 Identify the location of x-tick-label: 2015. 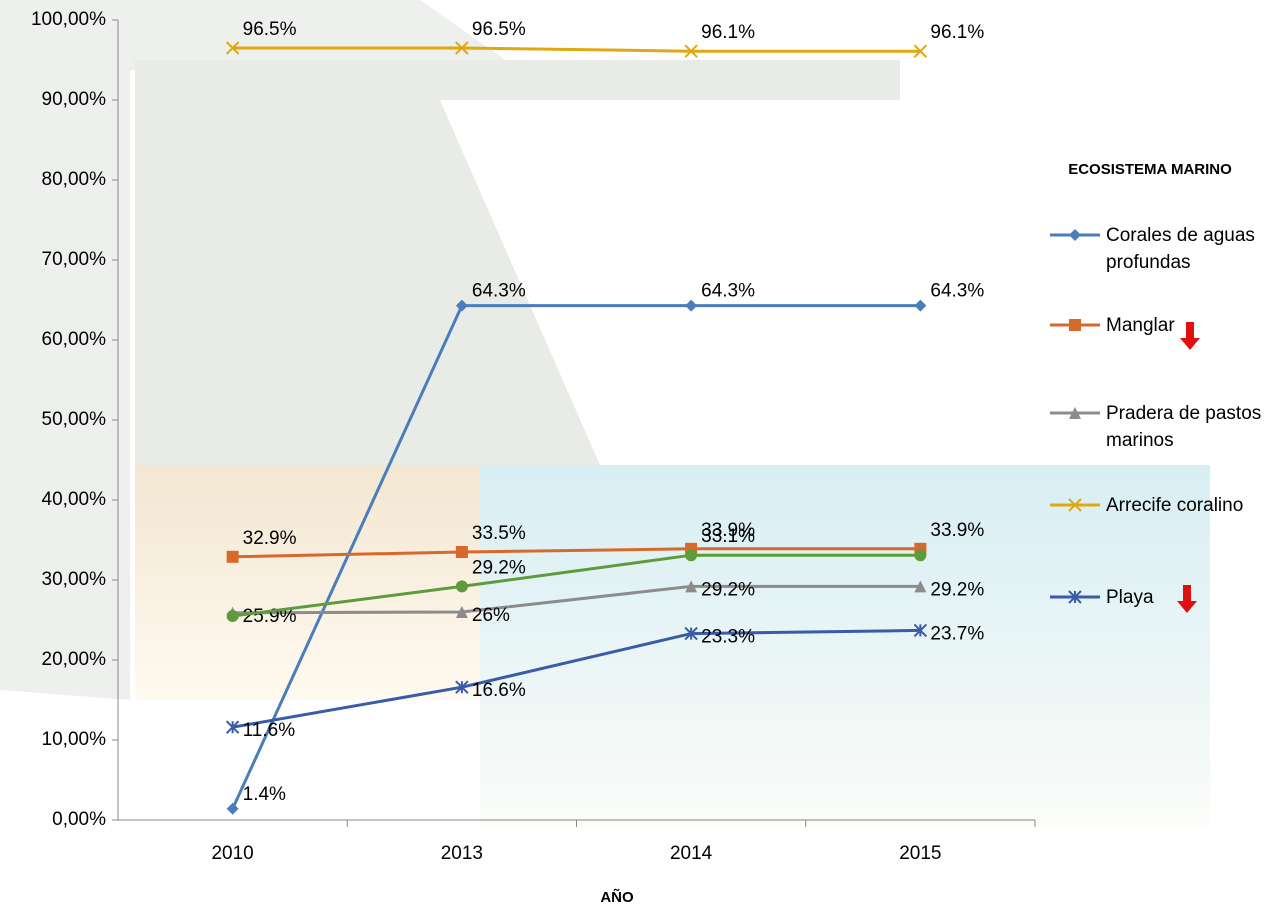
(920, 853).